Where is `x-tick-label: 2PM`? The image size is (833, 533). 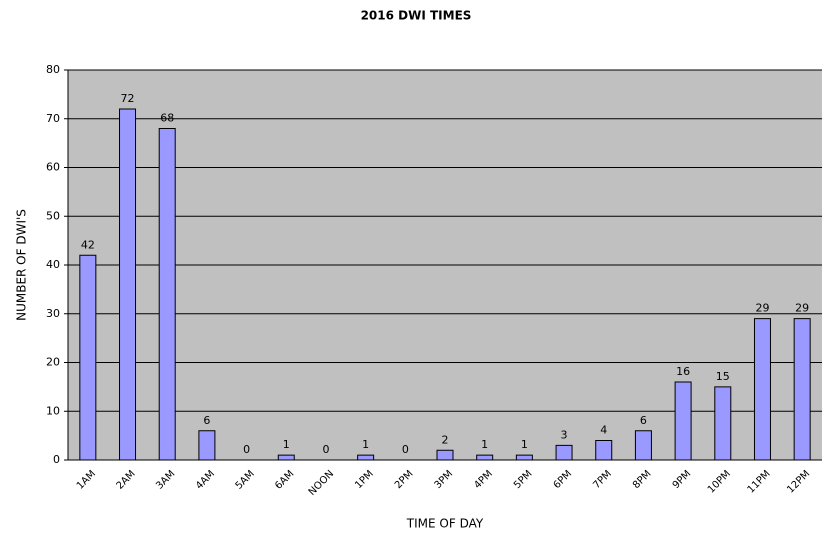 x-tick-label: 2PM is located at coordinates (404, 479).